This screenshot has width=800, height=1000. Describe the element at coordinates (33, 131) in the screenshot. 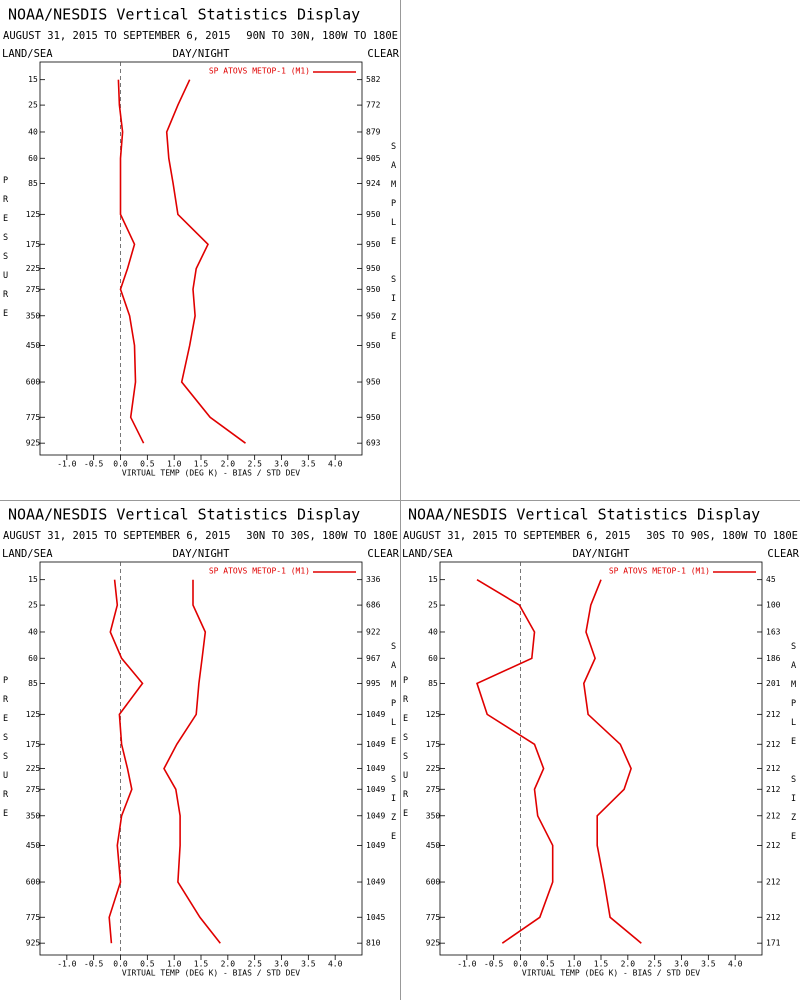

I see `y-tick-label: 40` at that location.